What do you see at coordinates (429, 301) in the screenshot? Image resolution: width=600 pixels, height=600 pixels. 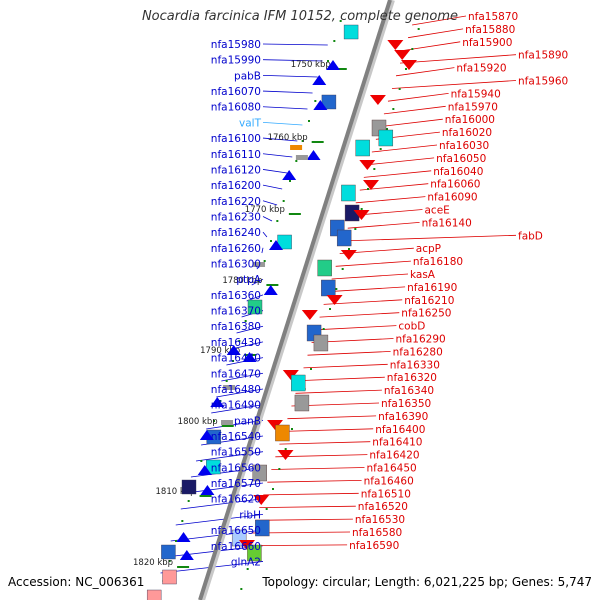 I see `right-gene-label: nfa16210` at bounding box center [429, 301].